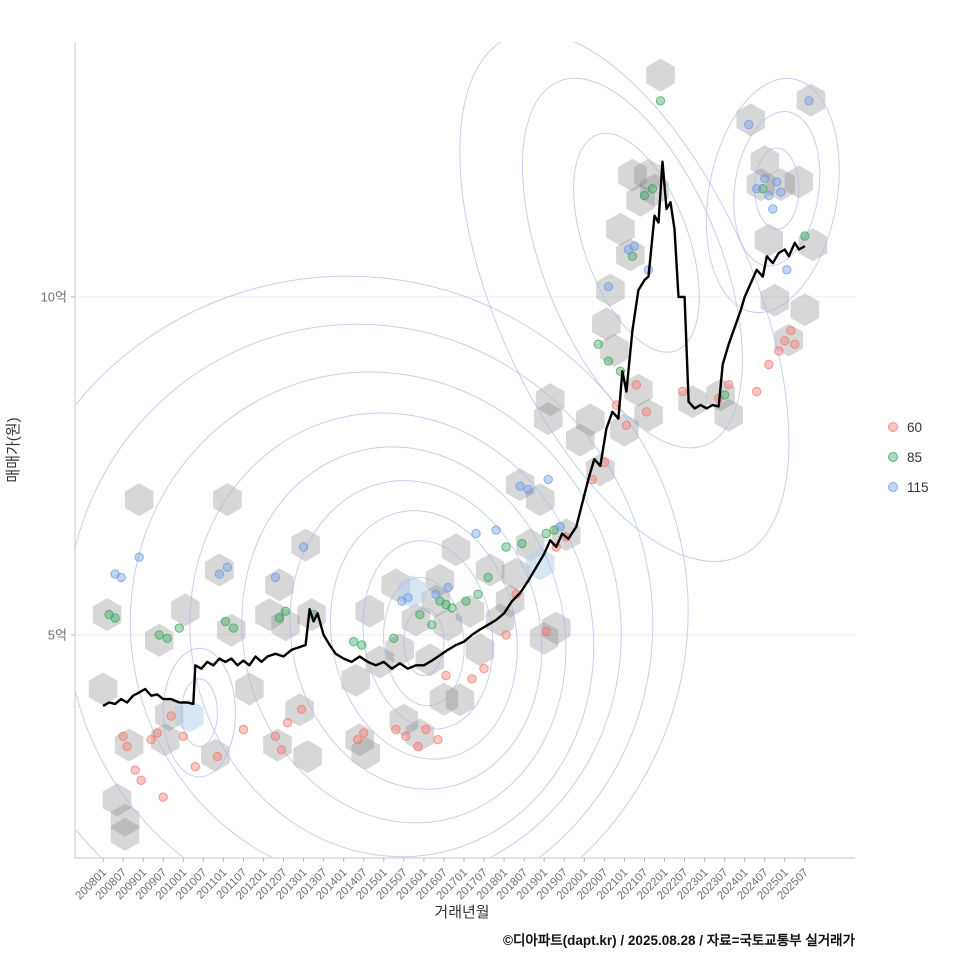 This screenshot has width=960, height=960. I want to click on legend-label: 85, so click(914, 457).